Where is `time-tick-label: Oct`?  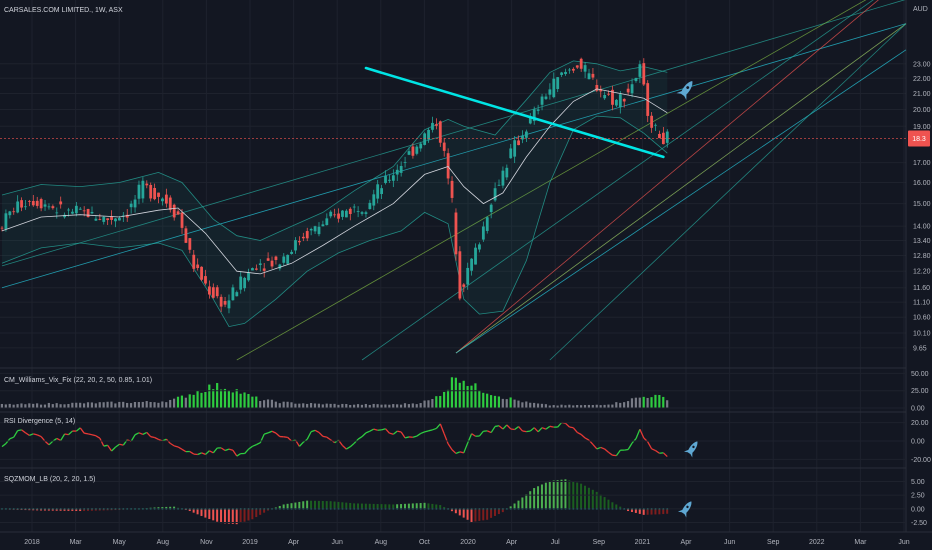
time-tick-label: Oct is located at coordinates (424, 542).